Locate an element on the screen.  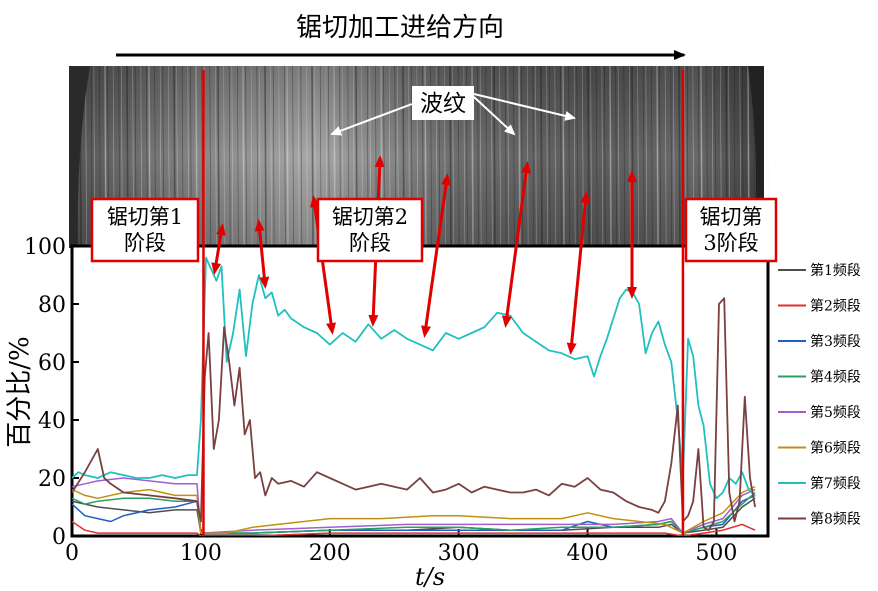
legend-label: 第5频段 is located at coordinates (835, 412).